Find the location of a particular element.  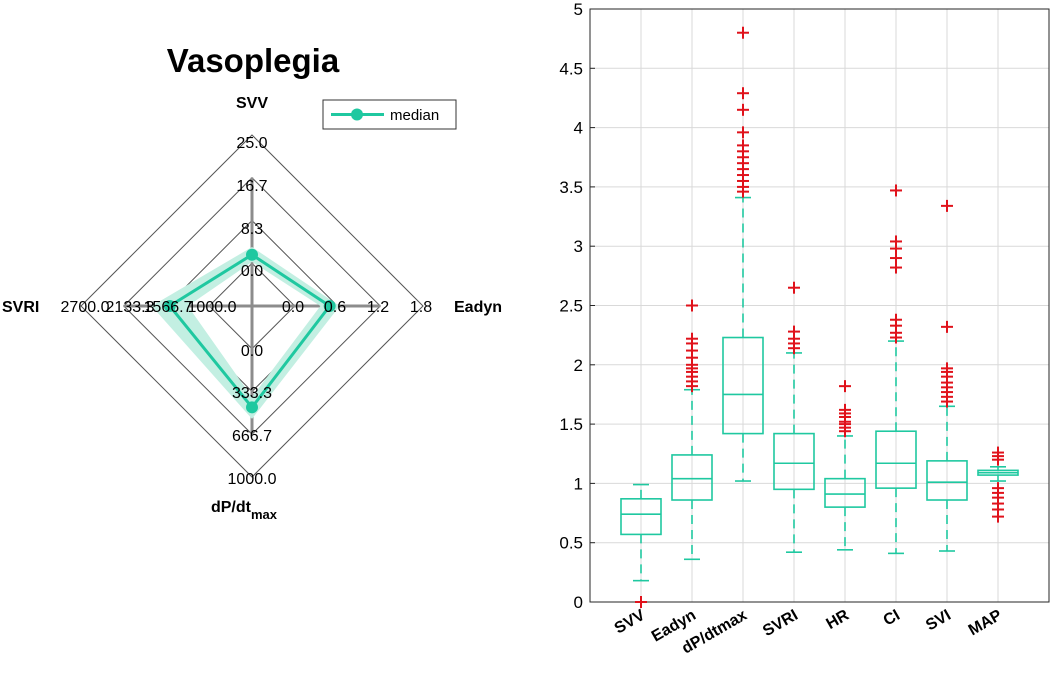

x-tick-label-dpdtmax: dP/dtmax is located at coordinates (714, 632).